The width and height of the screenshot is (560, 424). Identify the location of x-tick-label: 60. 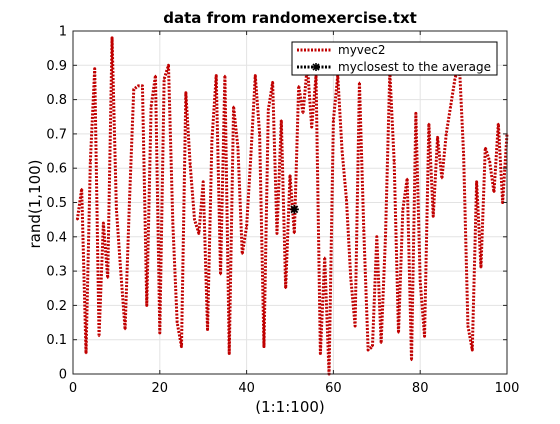
(333, 388).